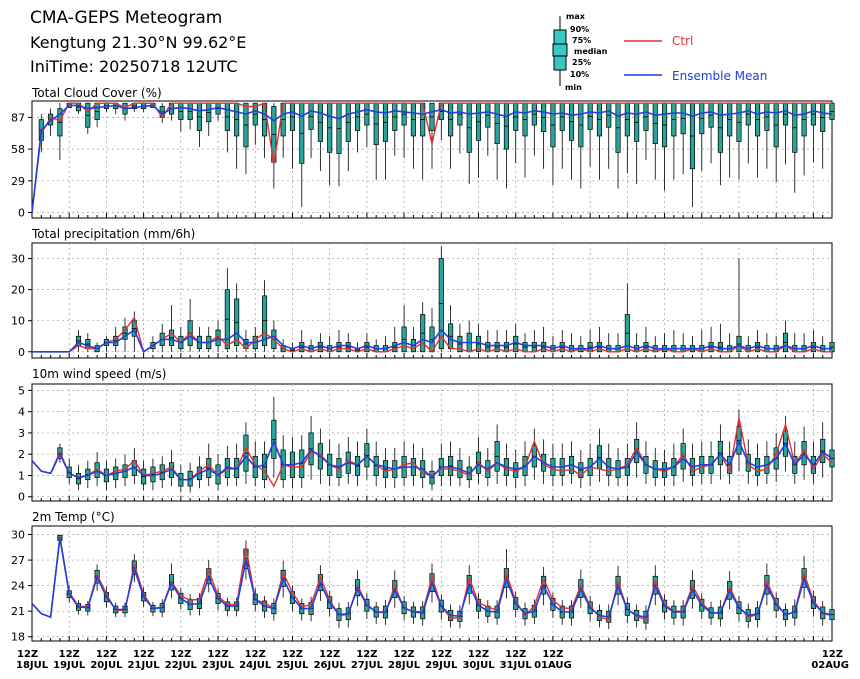  I want to click on x-tick-label-date: 21JUL, so click(144, 665).